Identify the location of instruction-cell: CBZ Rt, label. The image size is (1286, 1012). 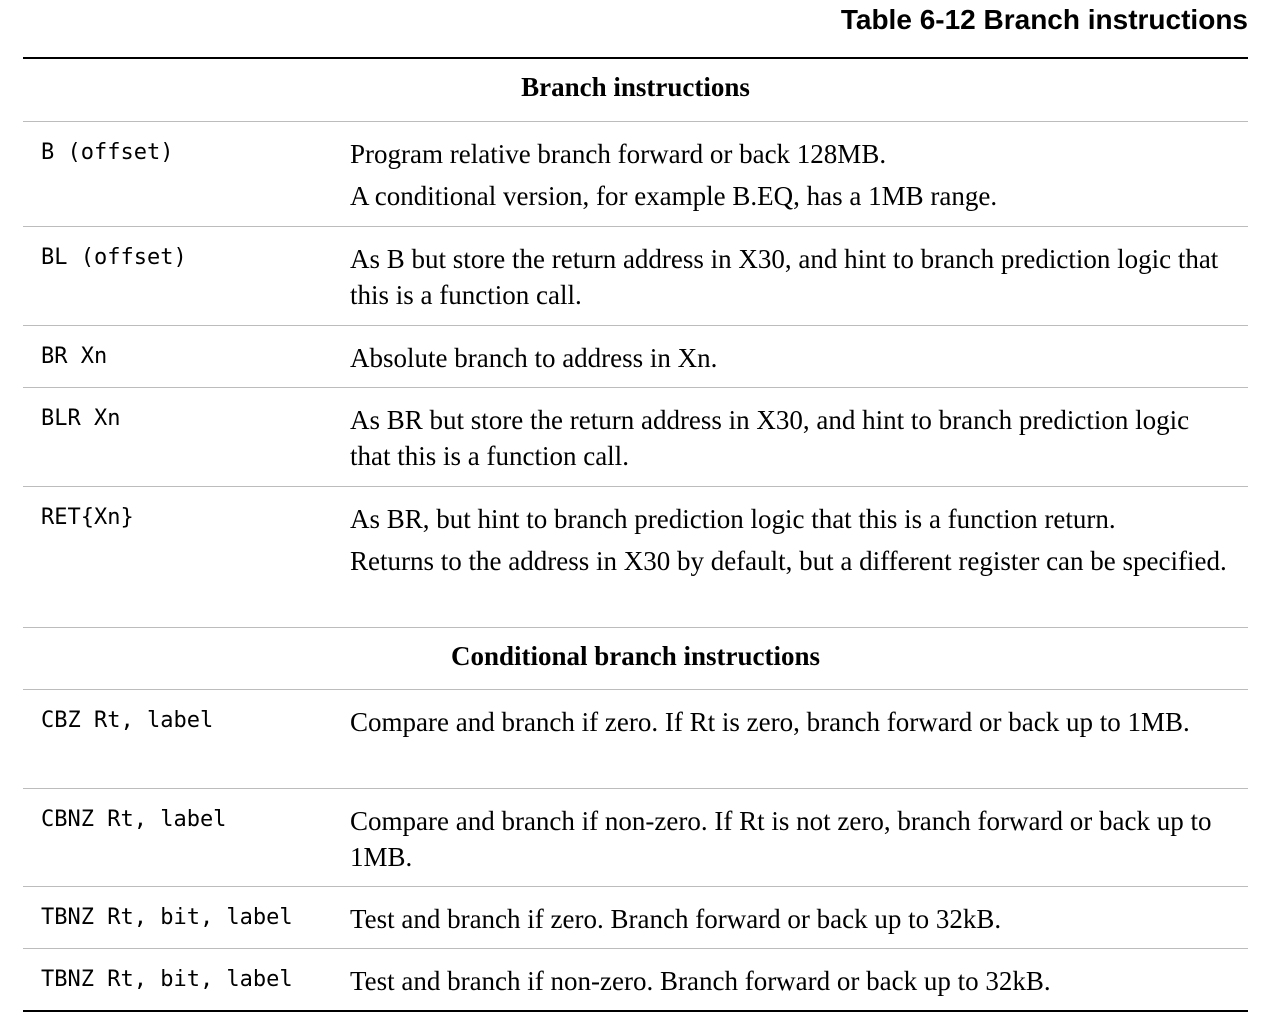
(127, 720).